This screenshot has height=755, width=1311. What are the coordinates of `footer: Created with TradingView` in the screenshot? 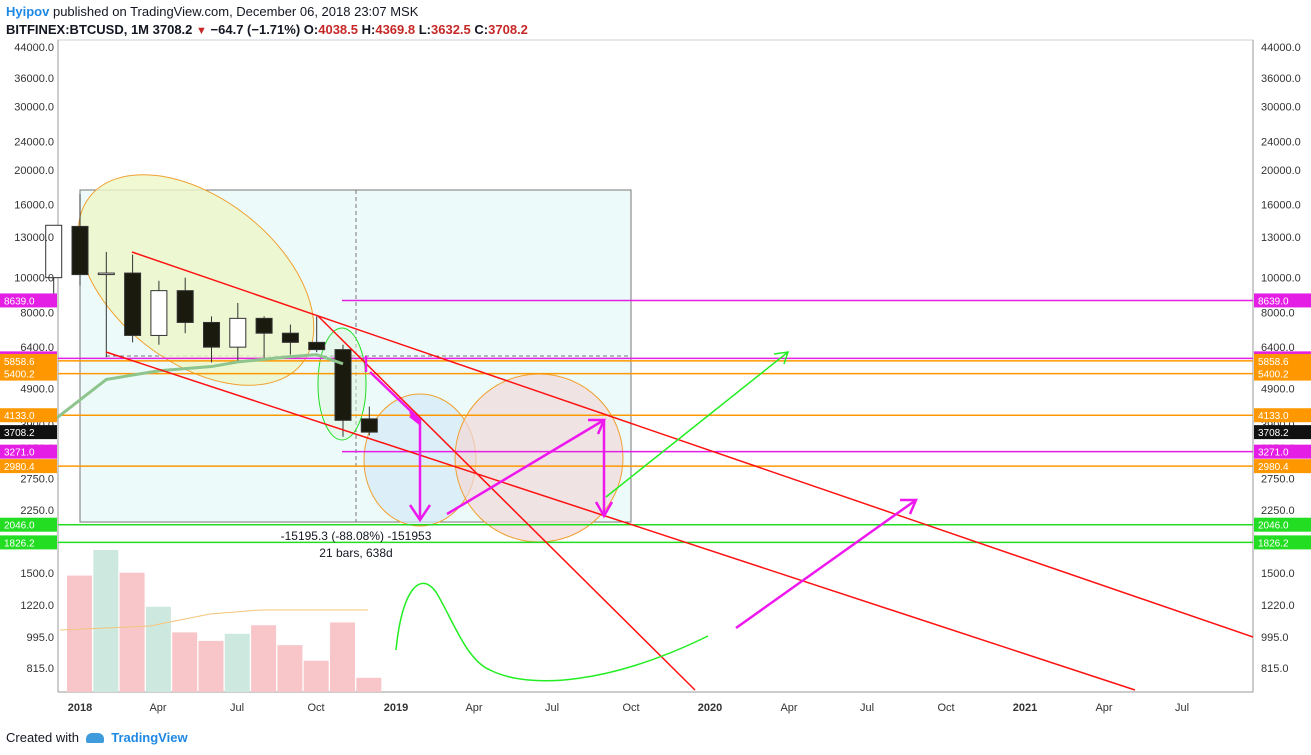 It's located at (97, 737).